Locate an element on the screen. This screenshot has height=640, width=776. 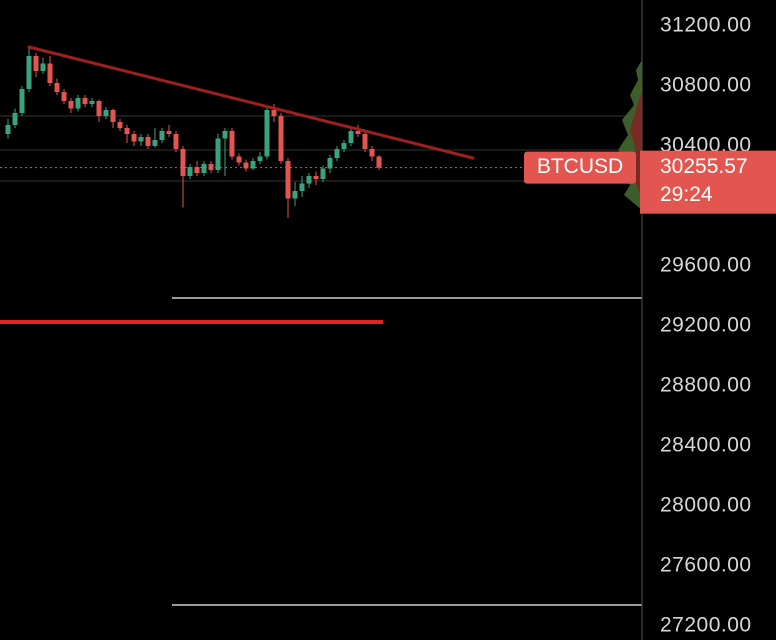
y-tick-label: 28800.00 is located at coordinates (706, 385).